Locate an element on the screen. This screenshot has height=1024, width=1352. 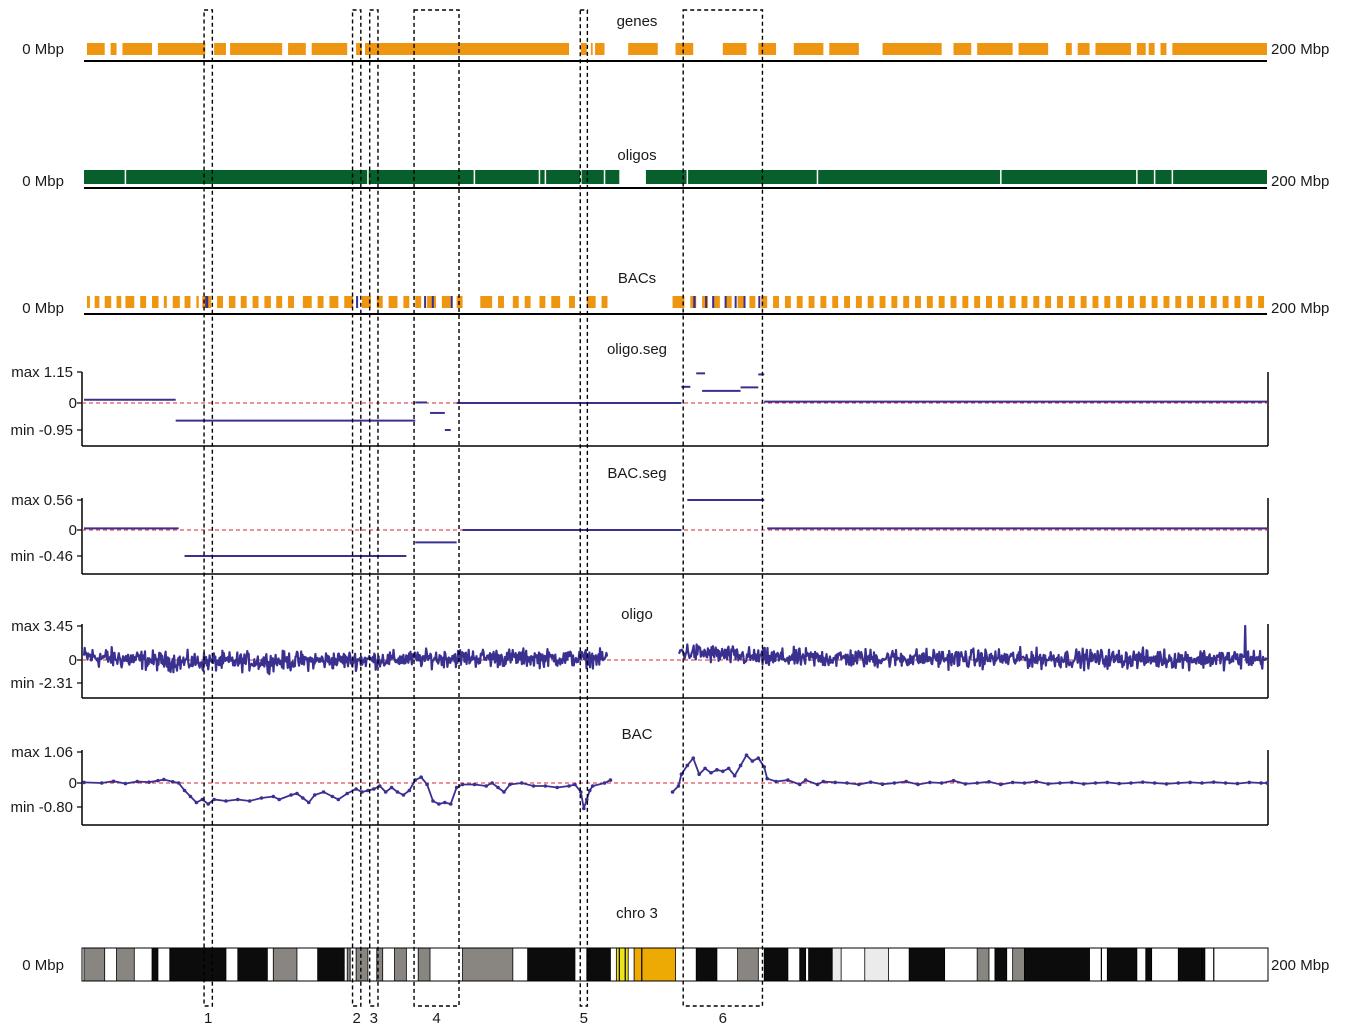
y-min-label: min -0.80 is located at coordinates (41, 807).